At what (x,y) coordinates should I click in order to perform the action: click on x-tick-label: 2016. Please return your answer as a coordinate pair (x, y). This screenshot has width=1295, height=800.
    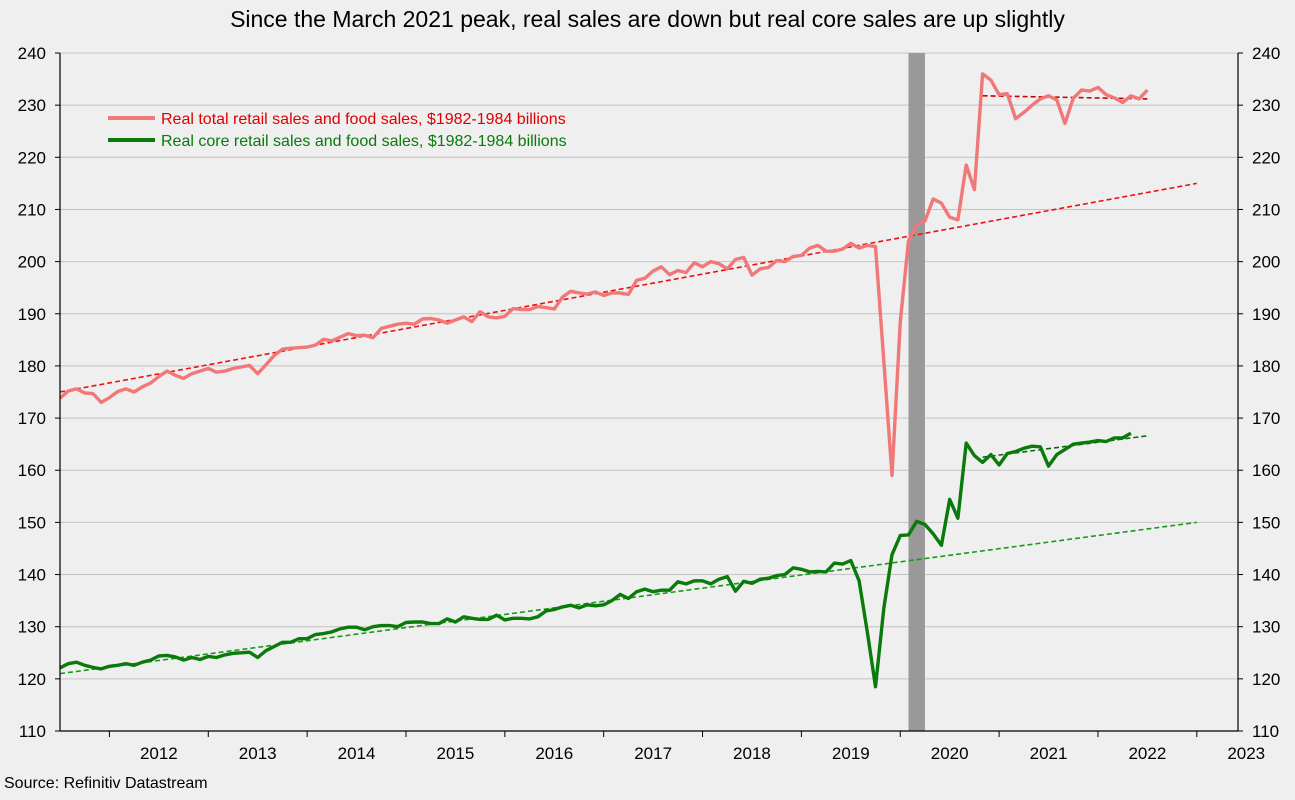
    Looking at the image, I should click on (554, 753).